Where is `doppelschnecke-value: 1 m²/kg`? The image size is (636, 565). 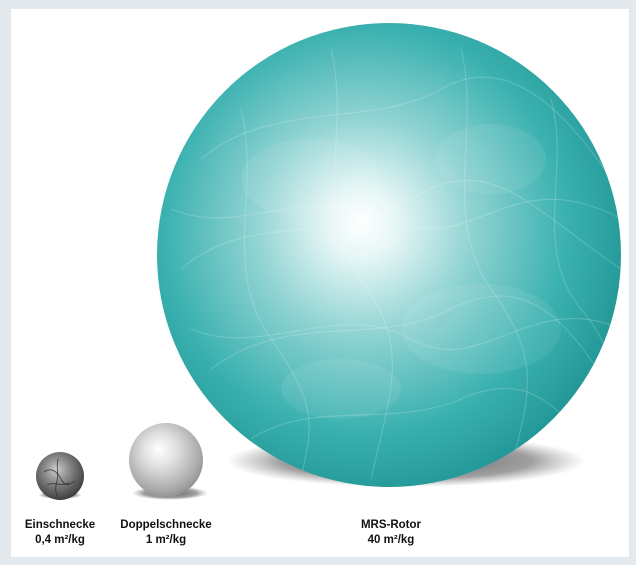
doppelschnecke-value: 1 m²/kg is located at coordinates (166, 540).